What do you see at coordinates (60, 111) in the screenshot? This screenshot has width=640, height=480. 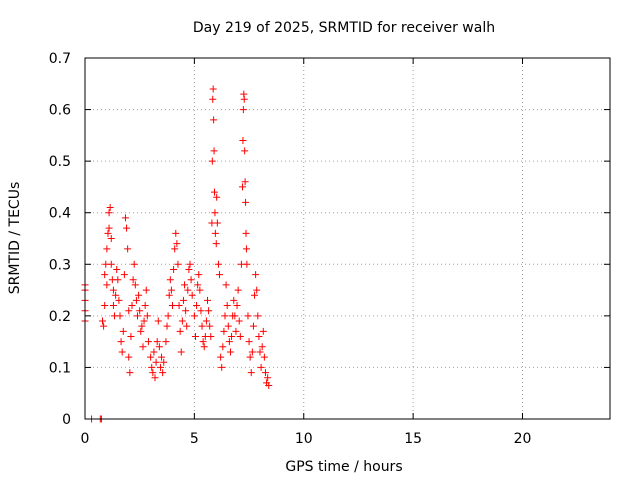 I see `y-tick-label: 0.6` at bounding box center [60, 111].